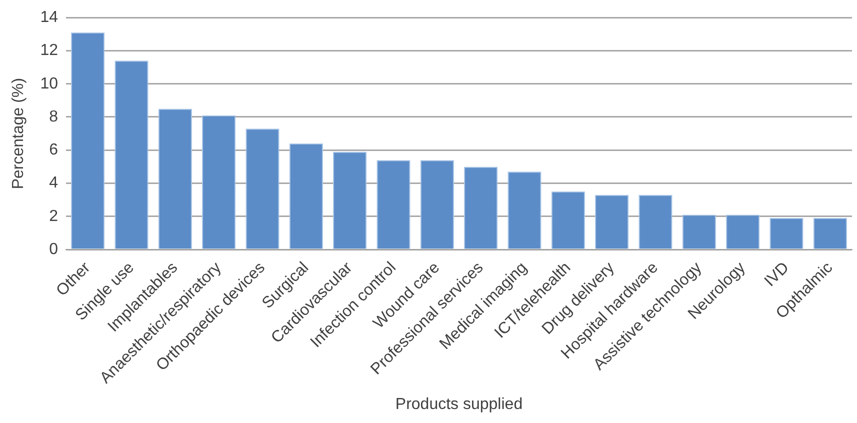 Image resolution: width=857 pixels, height=423 pixels. What do you see at coordinates (53, 117) in the screenshot?
I see `y-tick-label: 8` at bounding box center [53, 117].